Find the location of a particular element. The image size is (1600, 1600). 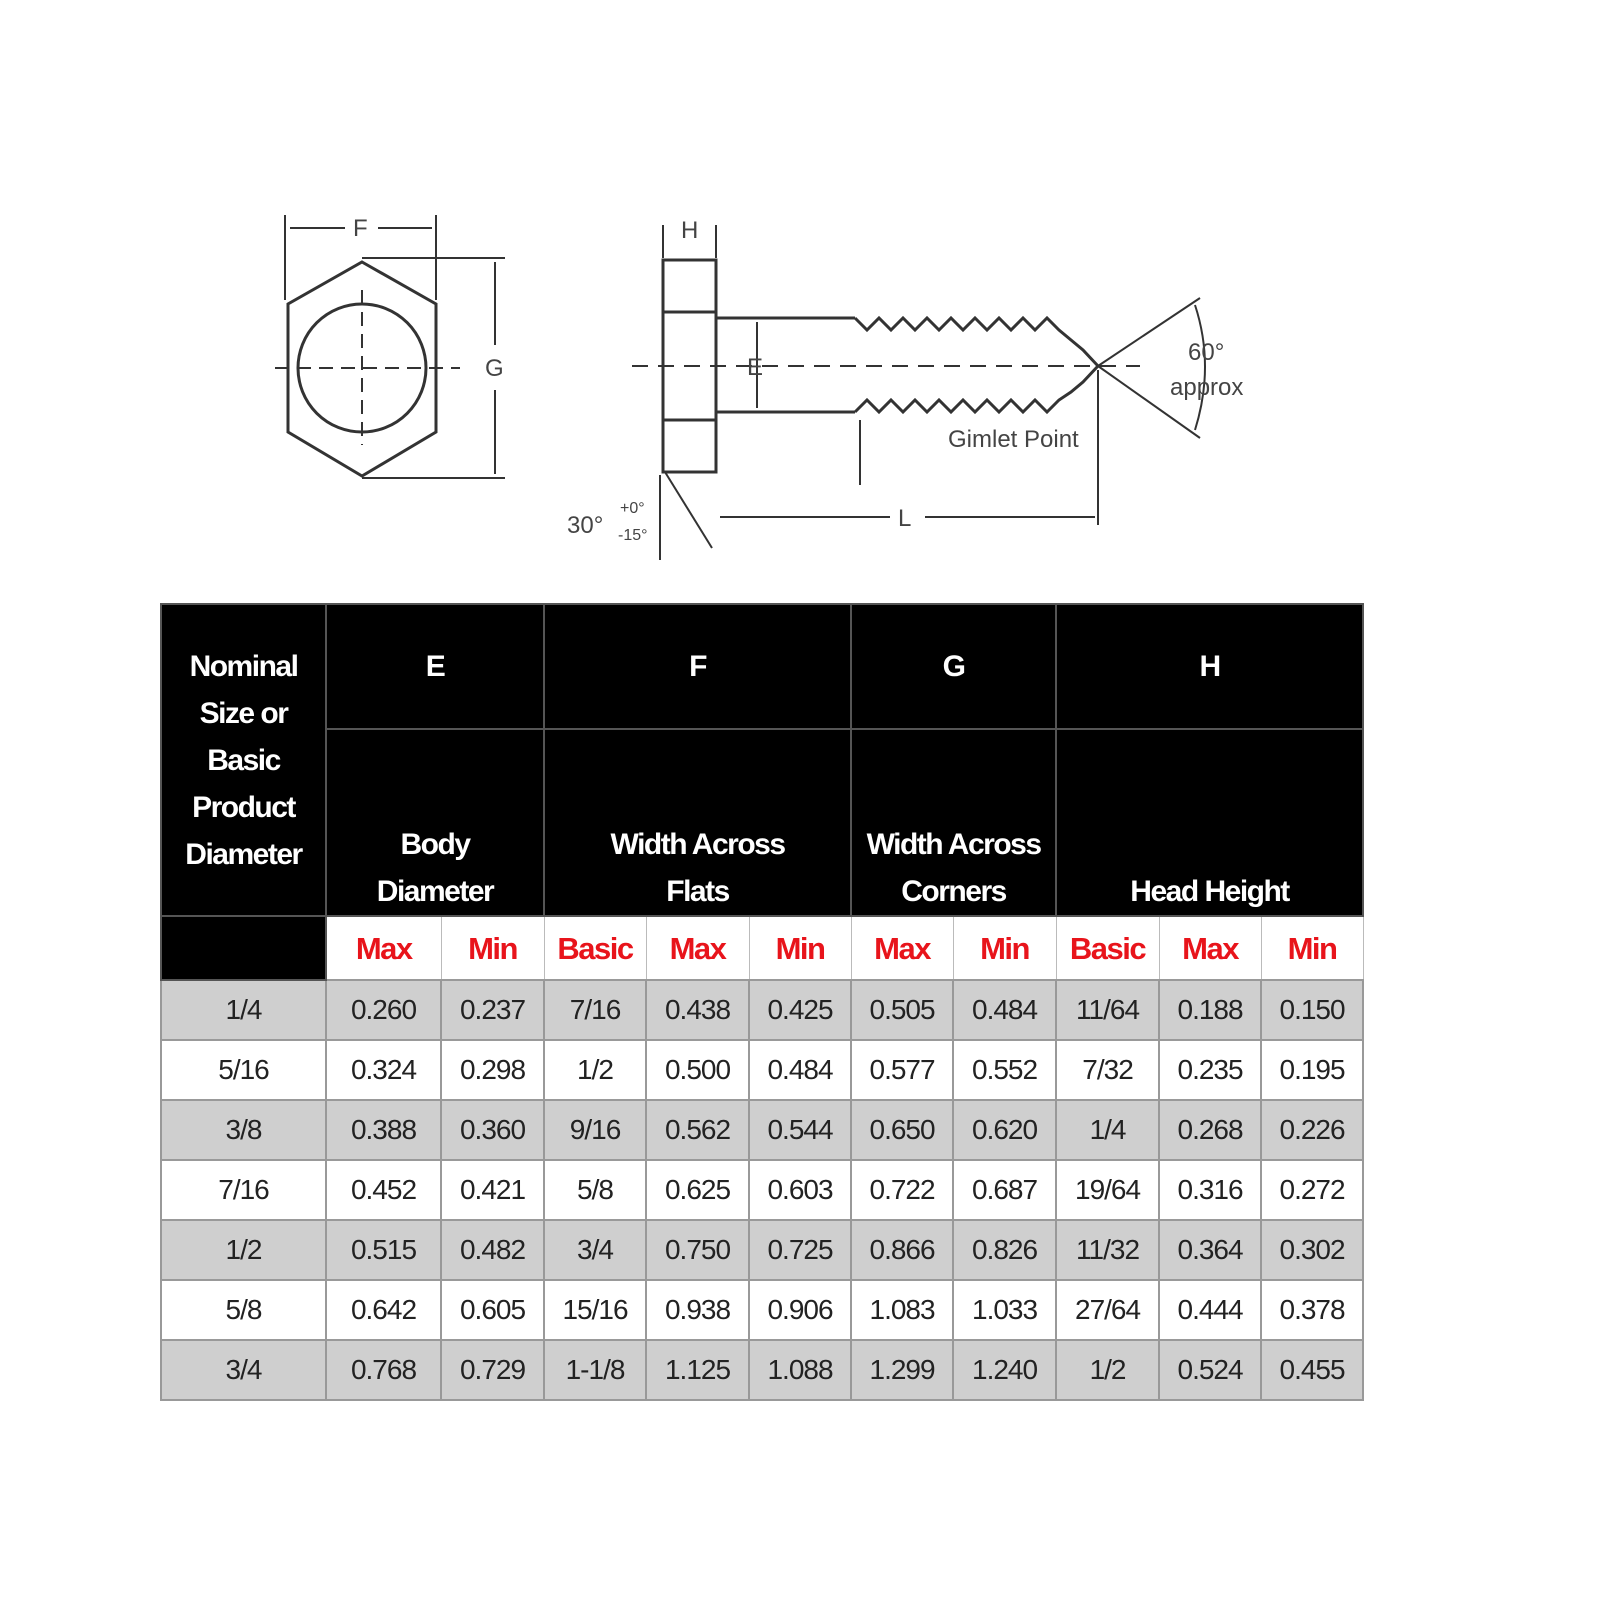

value-cell: 1.088 is located at coordinates (800, 1370).